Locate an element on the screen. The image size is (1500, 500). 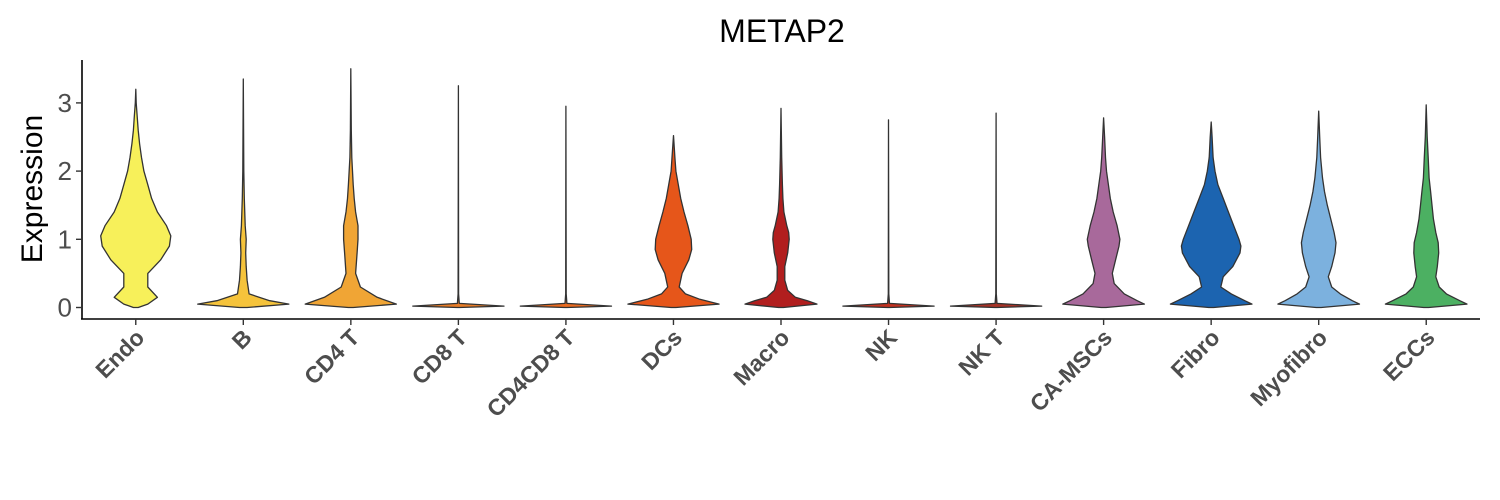
y-tick-label: 0 is located at coordinates (65, 308).